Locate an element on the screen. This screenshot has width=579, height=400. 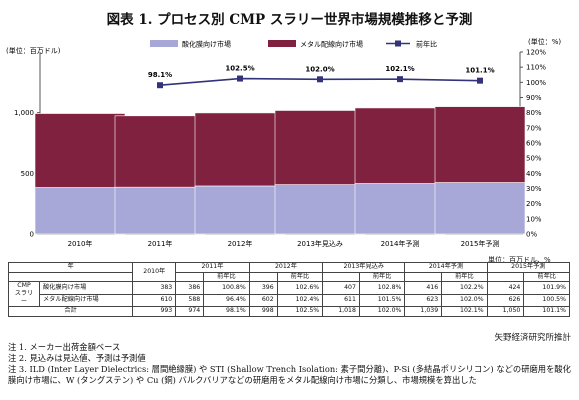
y-axis-label-left: (単位：百万ドル) is located at coordinates (33, 50).